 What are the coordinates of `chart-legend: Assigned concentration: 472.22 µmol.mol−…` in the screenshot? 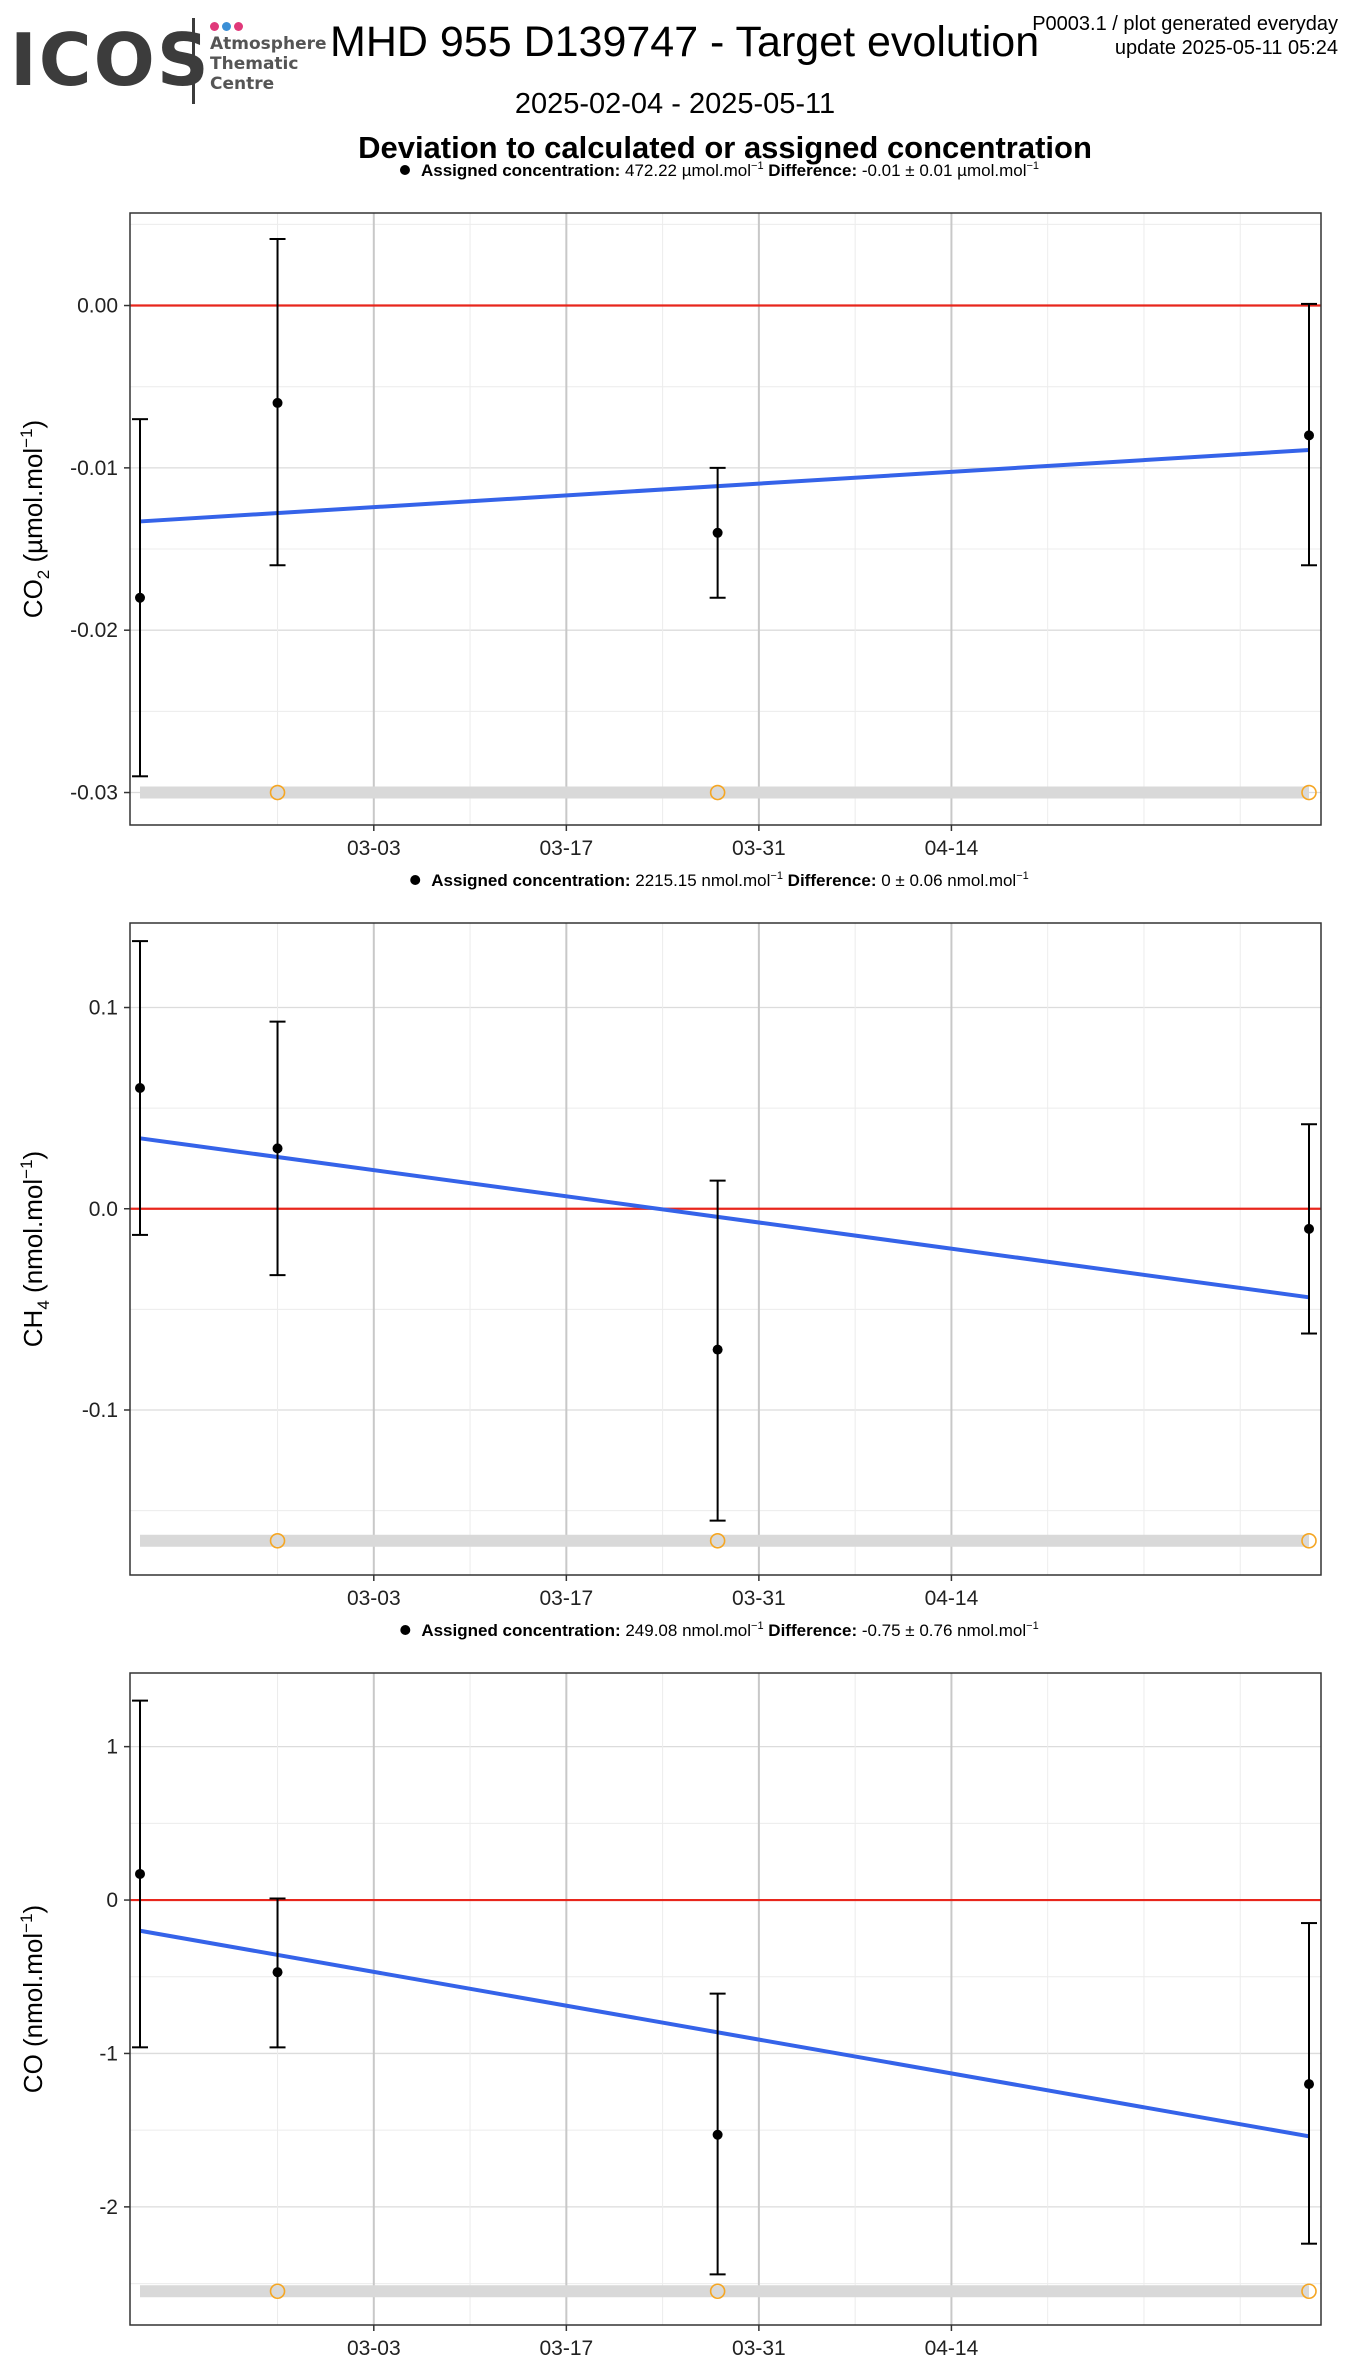 It's located at (719, 170).